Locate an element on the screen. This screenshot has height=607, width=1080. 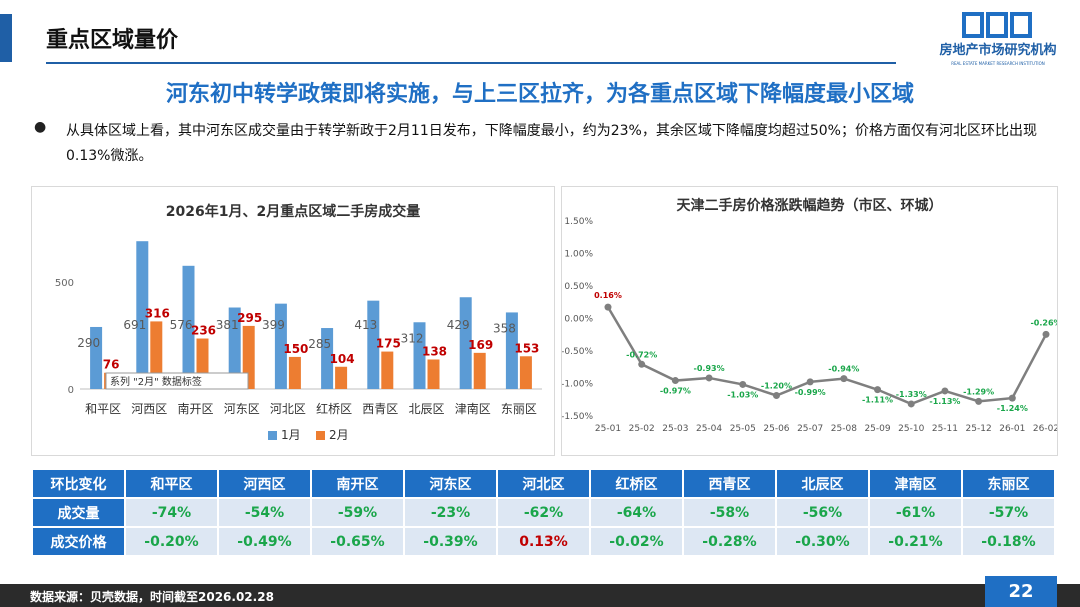
bar-label-feb: 104 is located at coordinates (342, 359).